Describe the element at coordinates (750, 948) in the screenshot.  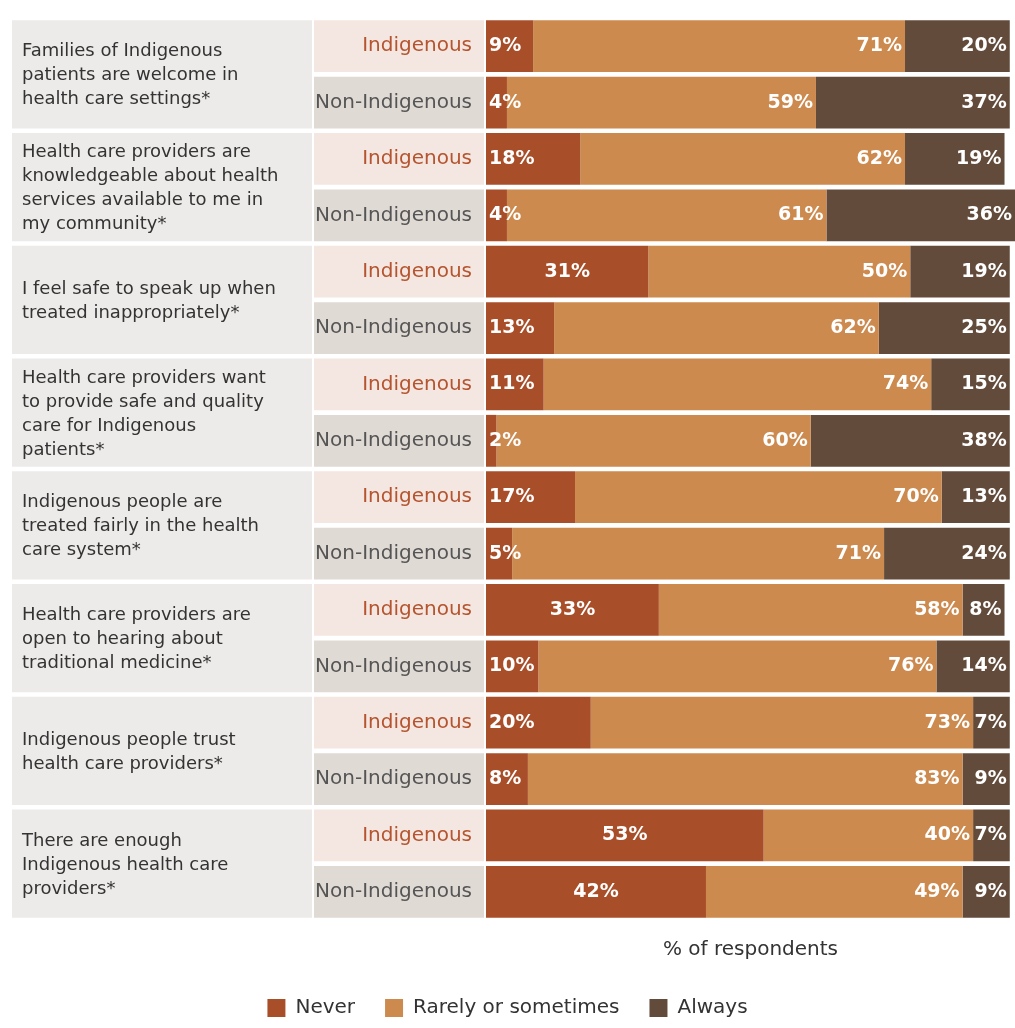
I see `x-axis-title: % of respondents` at that location.